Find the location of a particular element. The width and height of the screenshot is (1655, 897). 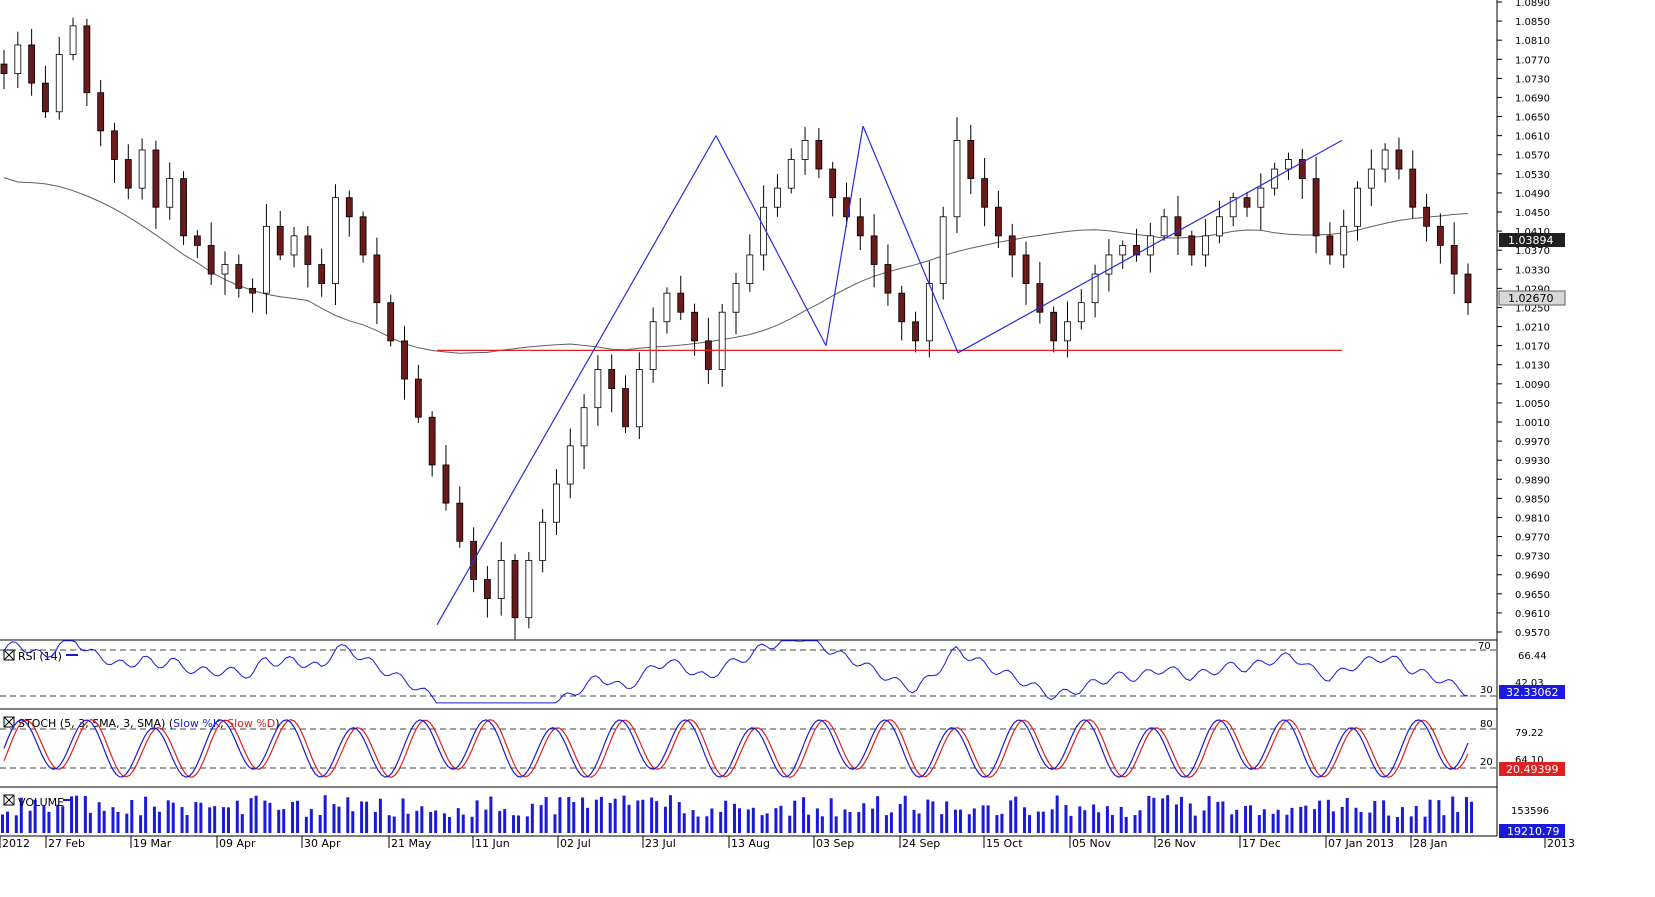

price-tick-label: 0.9610 is located at coordinates (1532, 614).